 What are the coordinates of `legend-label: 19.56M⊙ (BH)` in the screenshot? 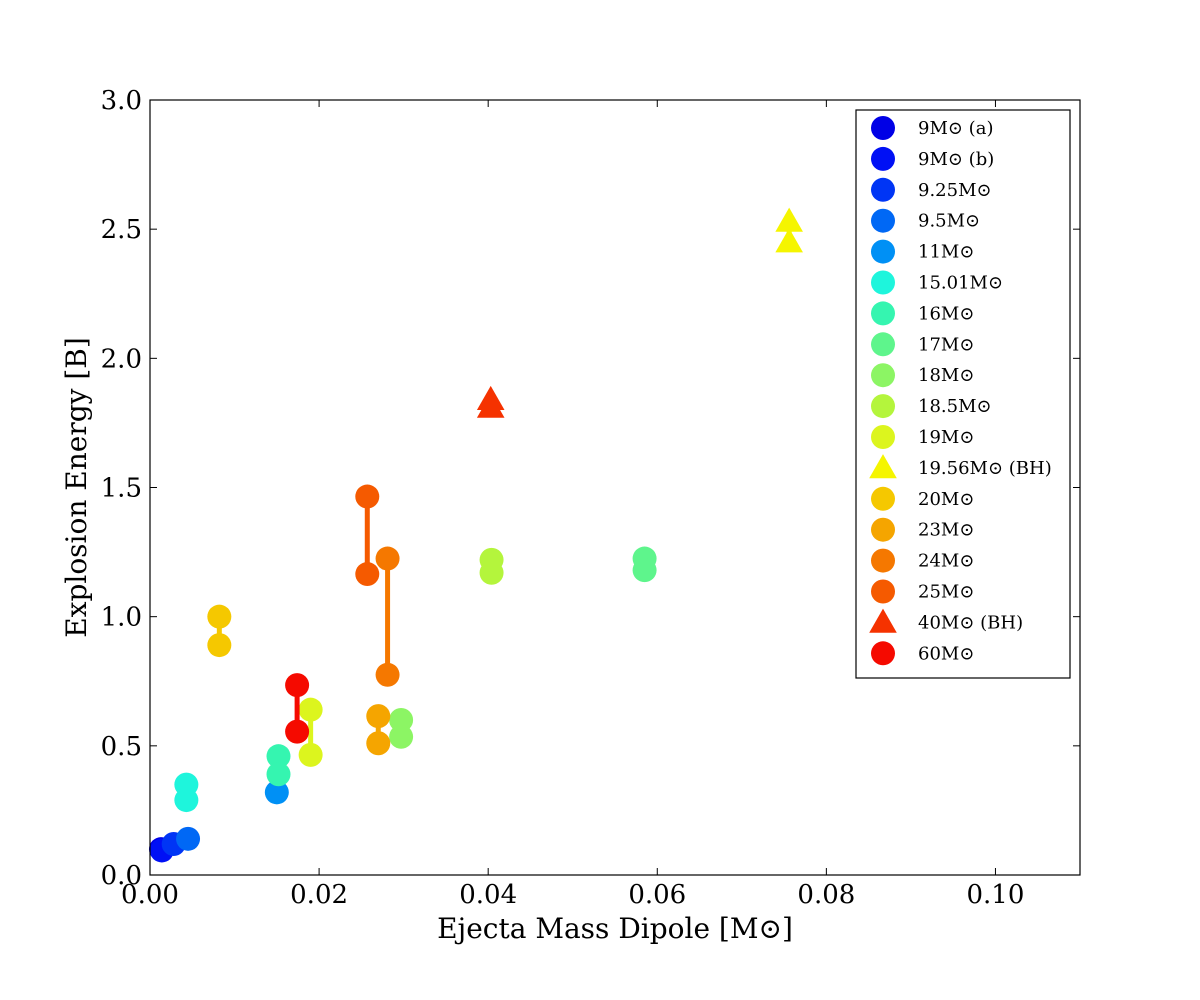 It's located at (985, 468).